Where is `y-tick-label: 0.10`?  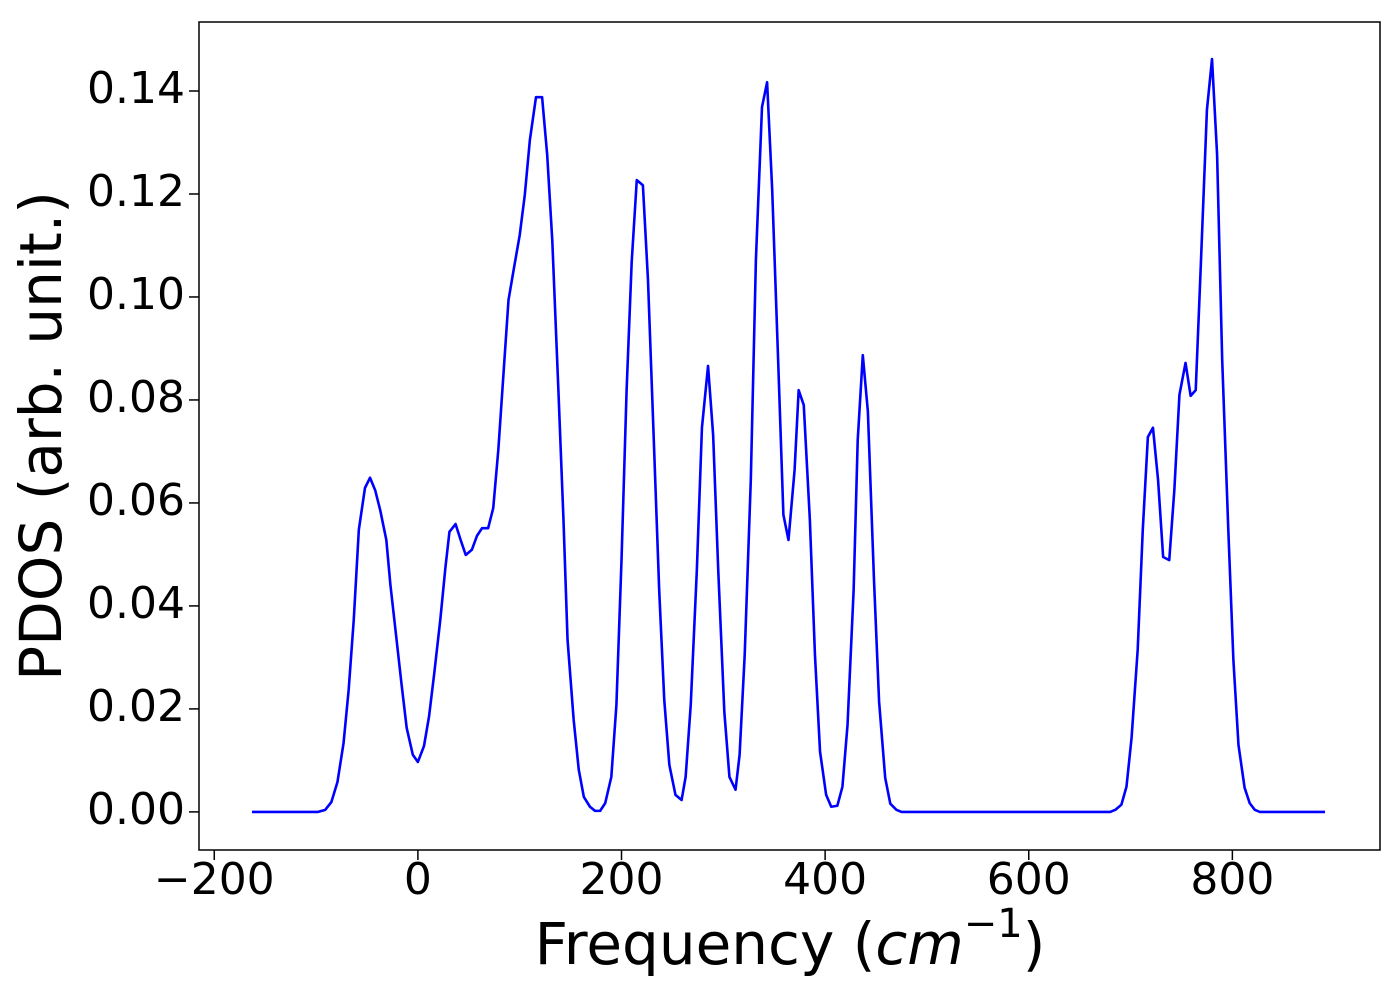 y-tick-label: 0.10 is located at coordinates (136, 294).